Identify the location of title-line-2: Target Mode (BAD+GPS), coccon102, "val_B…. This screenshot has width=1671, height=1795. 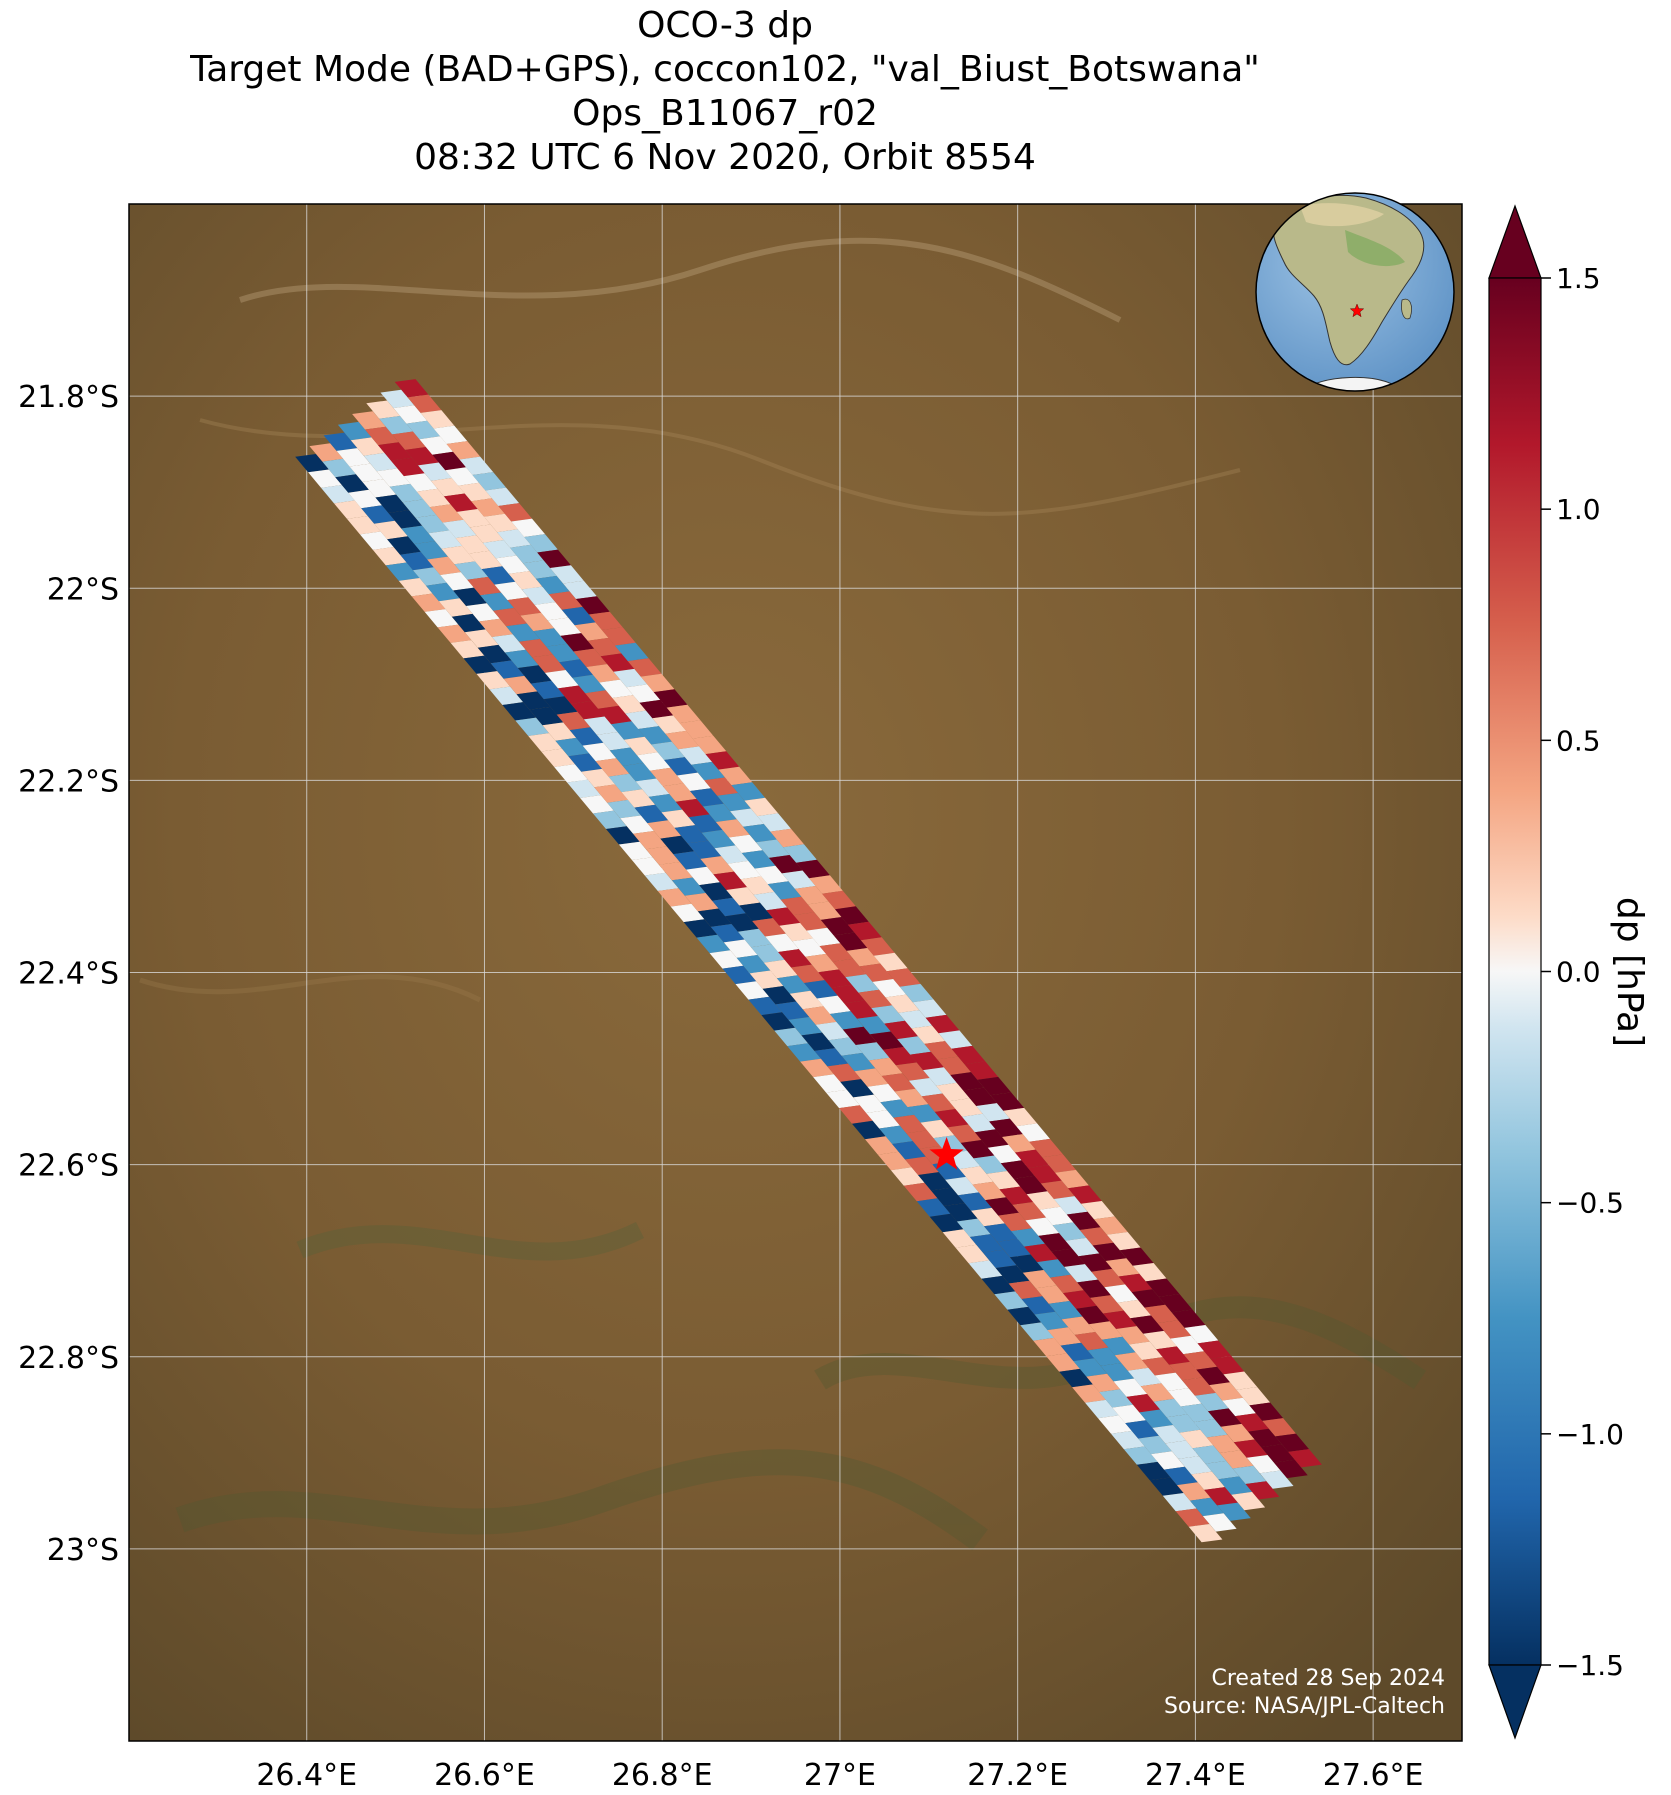
(725, 69).